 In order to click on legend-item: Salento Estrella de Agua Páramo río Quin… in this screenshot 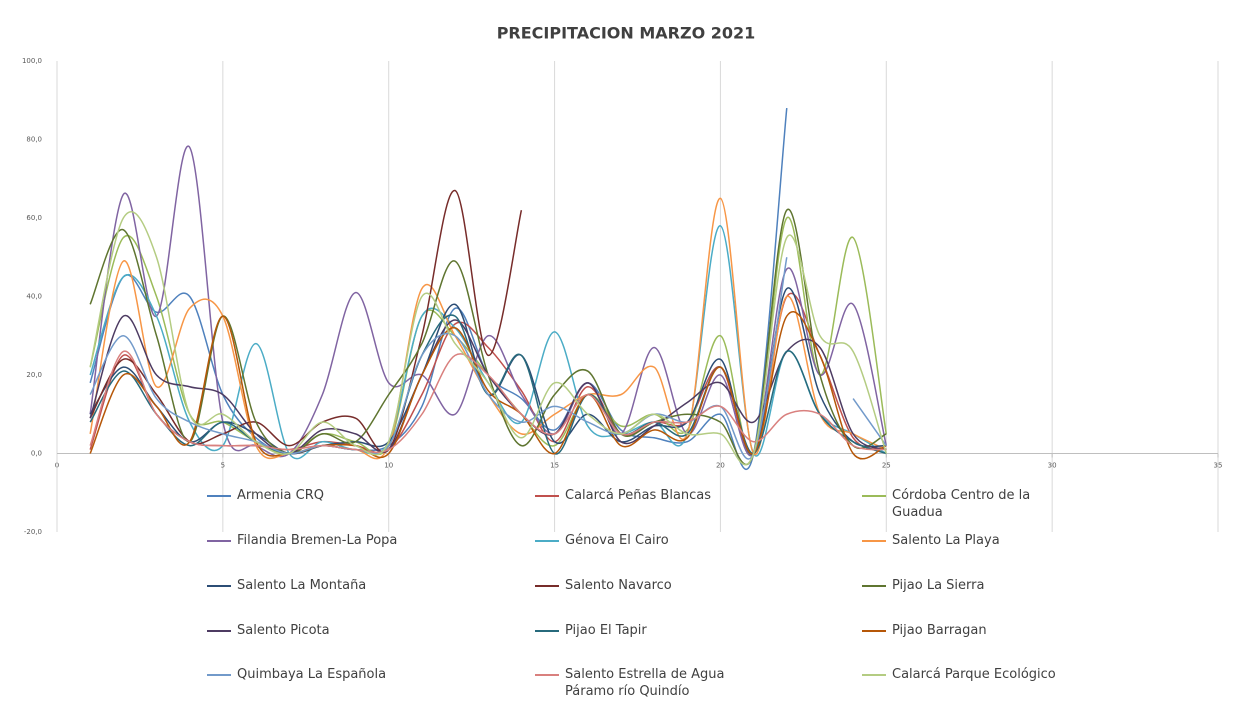, I will do `click(685, 683)`.